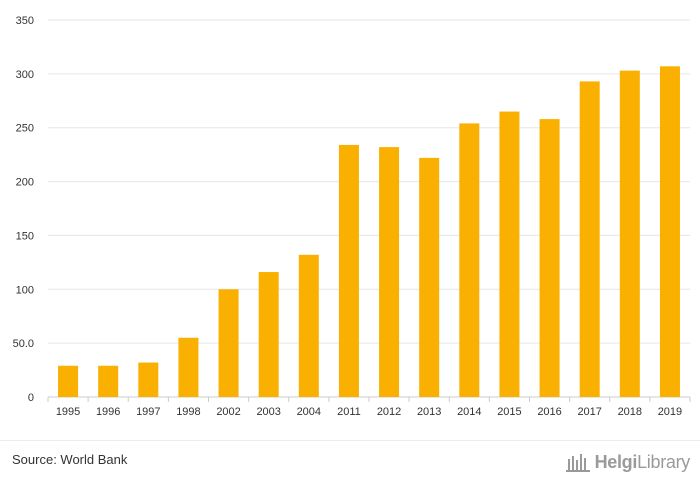 This screenshot has width=700, height=484. Describe the element at coordinates (25, 75) in the screenshot. I see `y-tick-label: 300` at that location.